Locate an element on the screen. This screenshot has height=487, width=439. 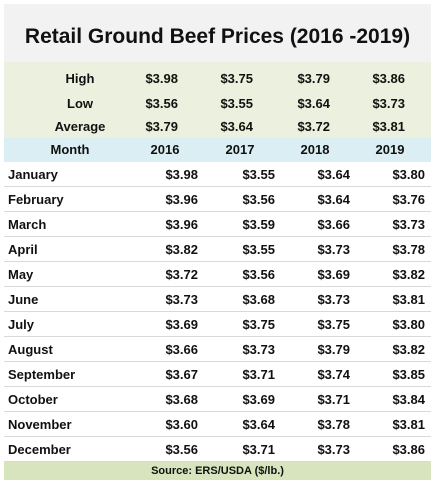
summary-label: Low is located at coordinates (80, 103).